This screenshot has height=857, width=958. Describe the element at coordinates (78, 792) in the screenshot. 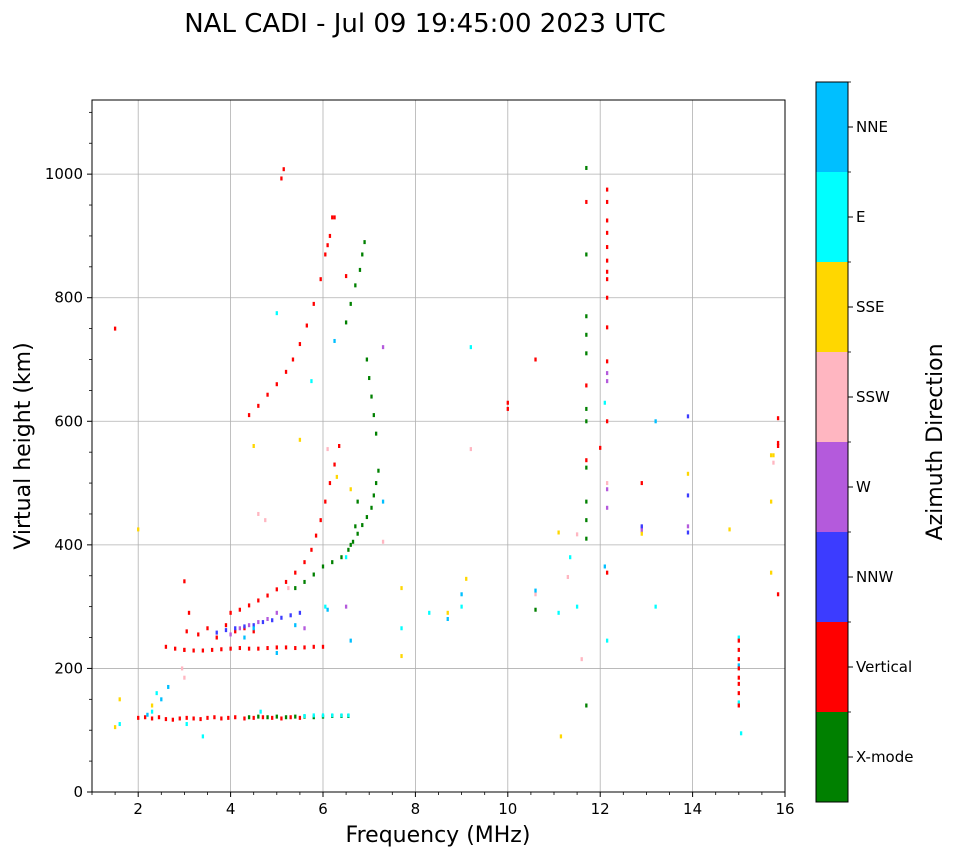

I see `y-tick-label: 0` at that location.